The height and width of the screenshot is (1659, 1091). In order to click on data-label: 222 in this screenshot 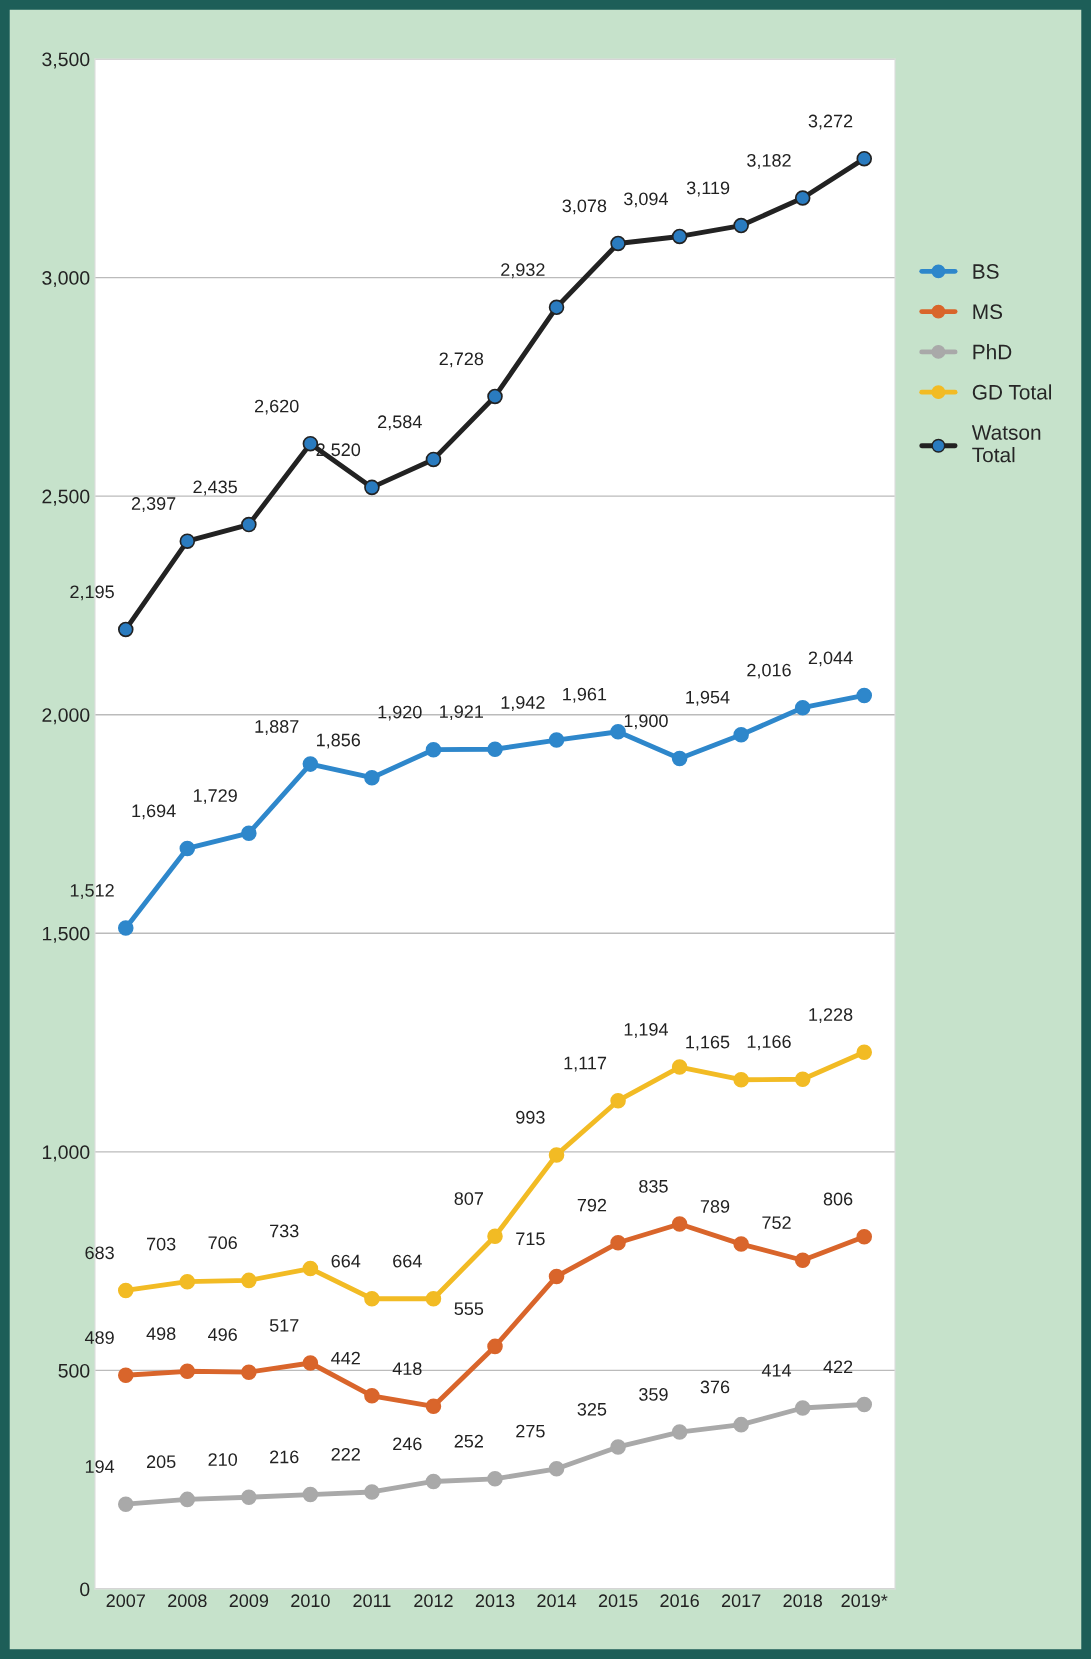, I will do `click(345, 1454)`.